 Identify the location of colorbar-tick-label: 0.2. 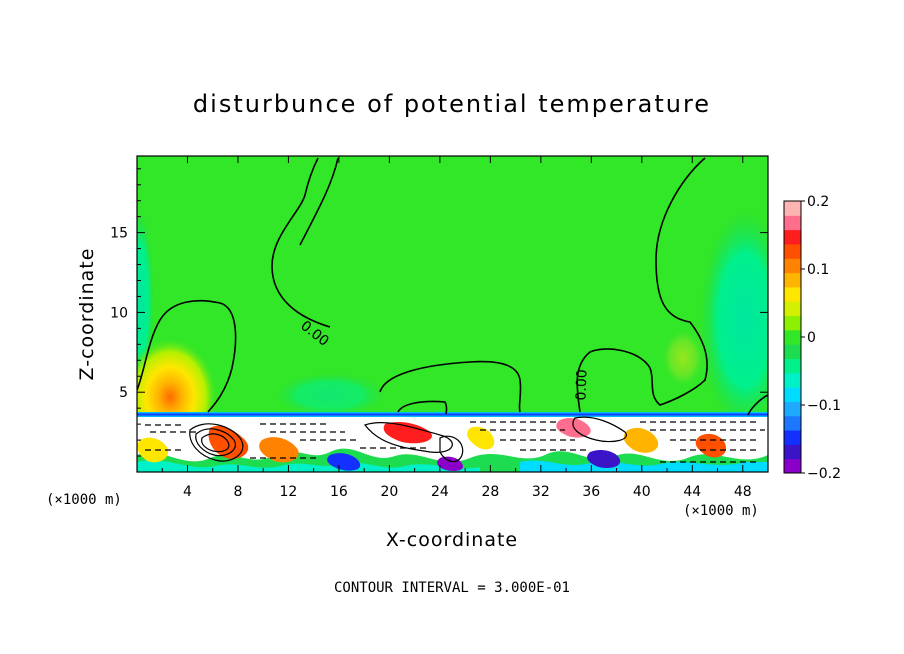
(818, 202).